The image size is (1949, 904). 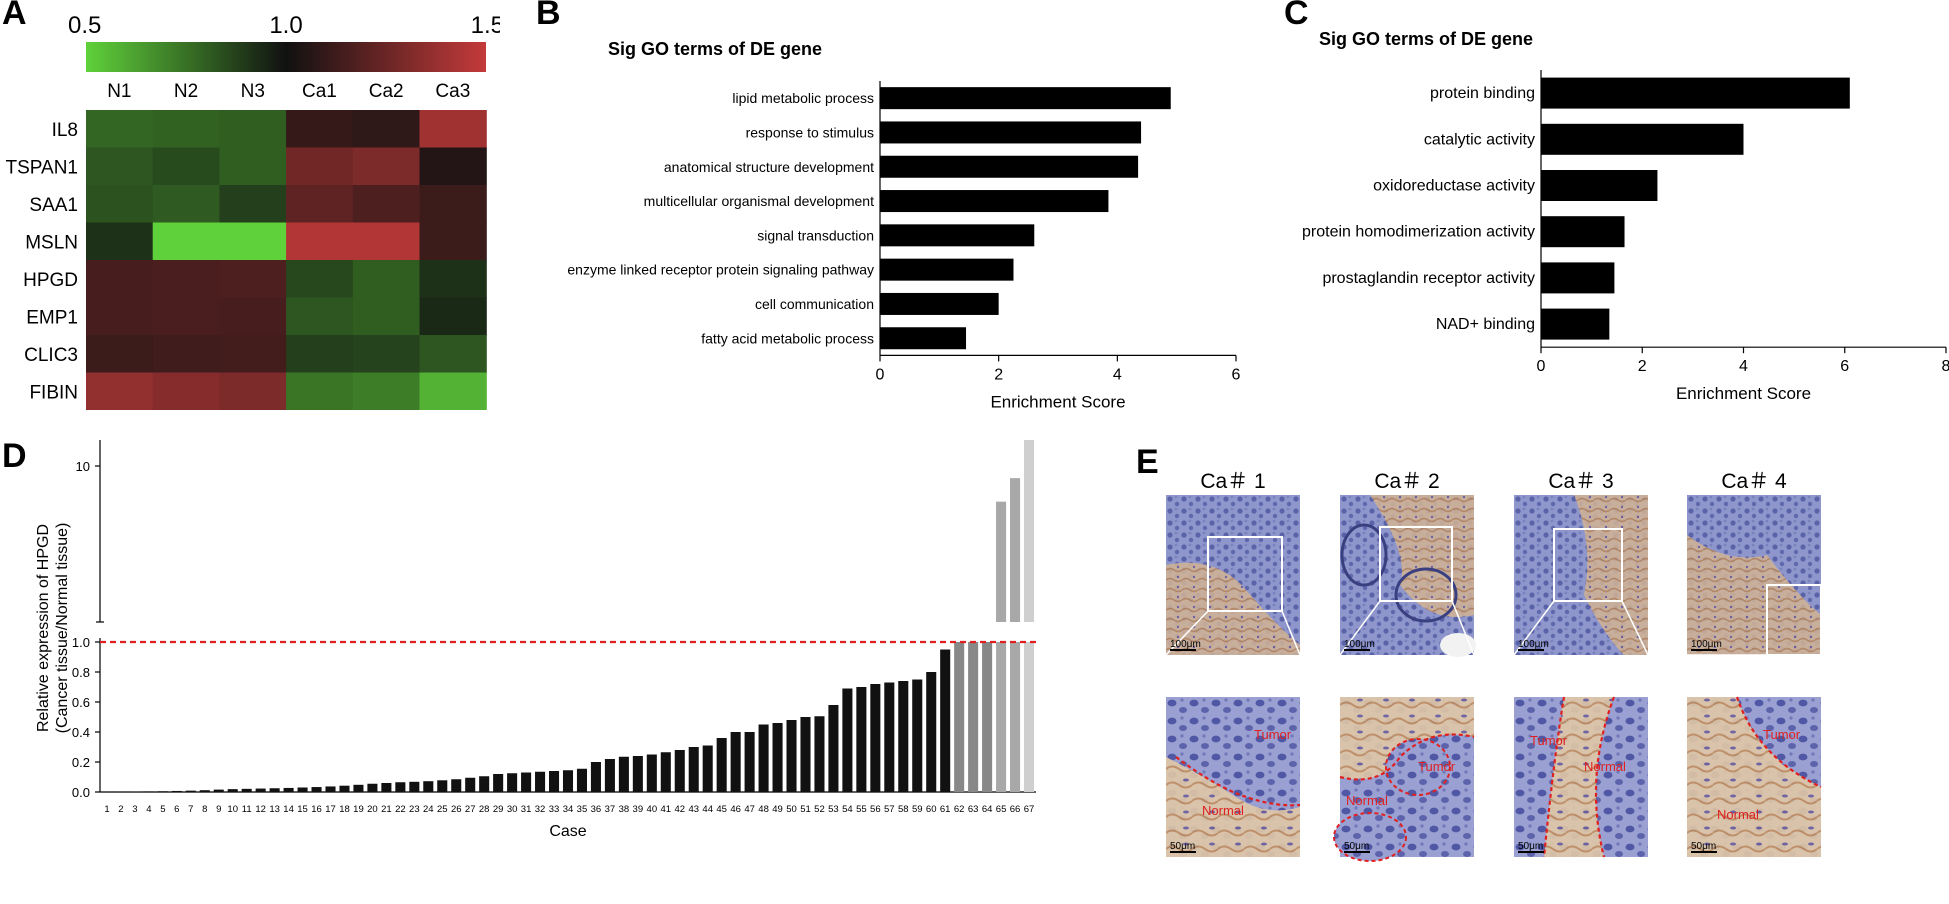 What do you see at coordinates (1408, 576) in the screenshot?
I see `ihc-top-image: 100μm` at bounding box center [1408, 576].